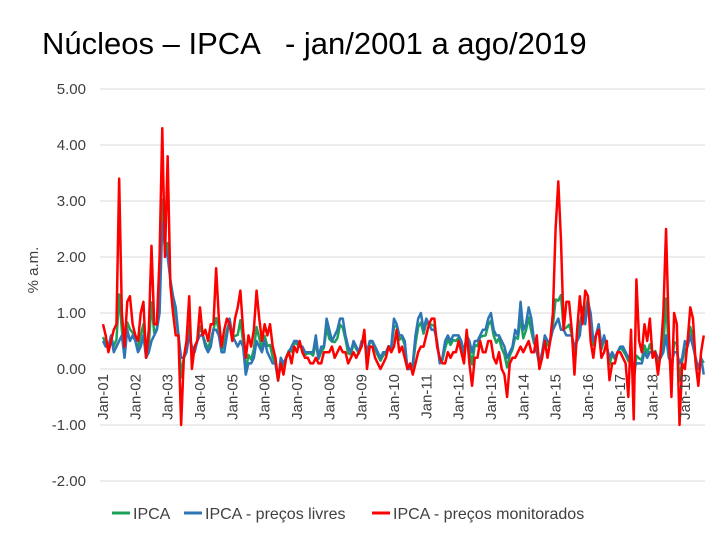 The height and width of the screenshot is (540, 720). What do you see at coordinates (71, 145) in the screenshot?
I see `y-tick-label: 4.00` at bounding box center [71, 145].